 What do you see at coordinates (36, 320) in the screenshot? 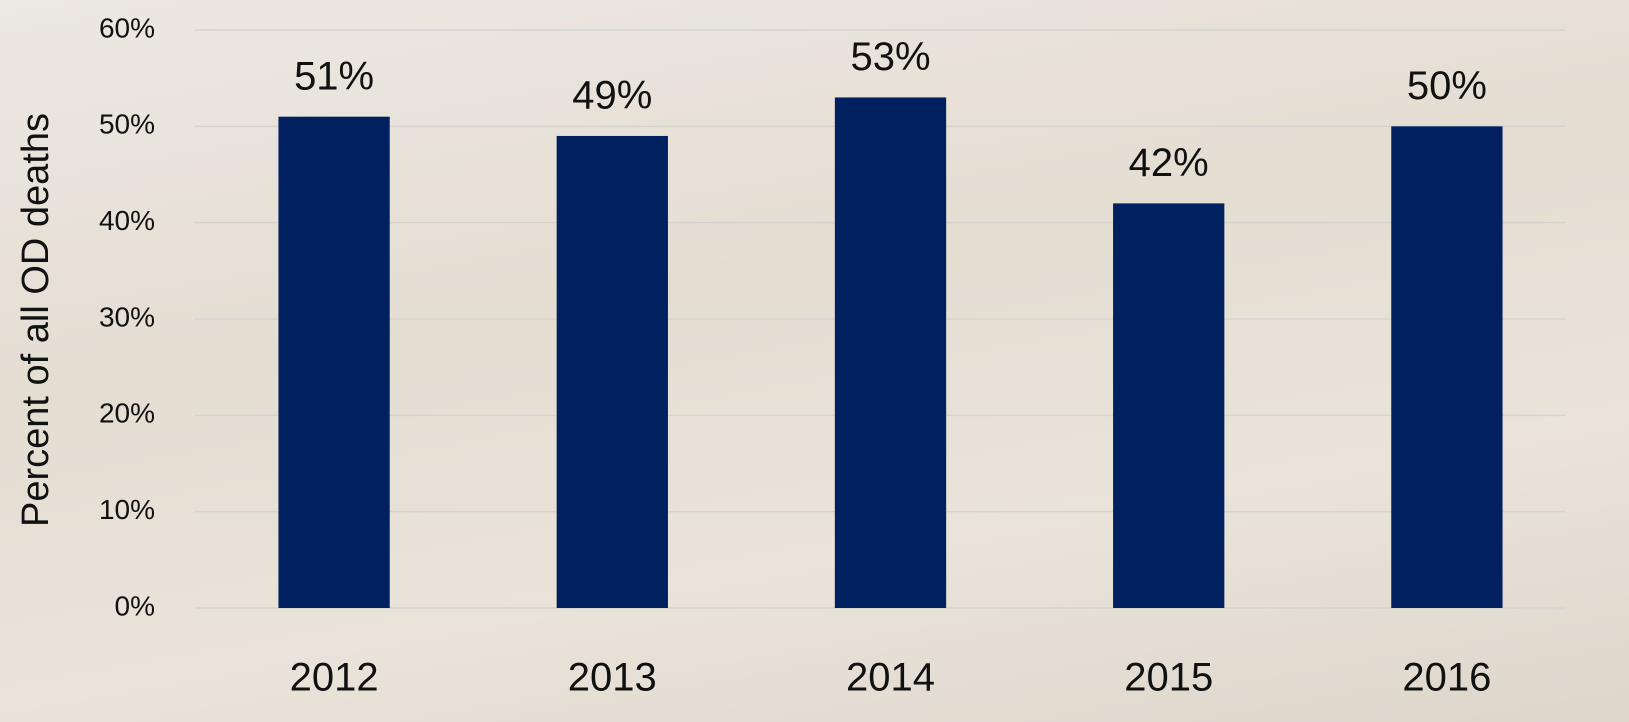
I see `y-axis-label: Percent of all OD deaths` at bounding box center [36, 320].